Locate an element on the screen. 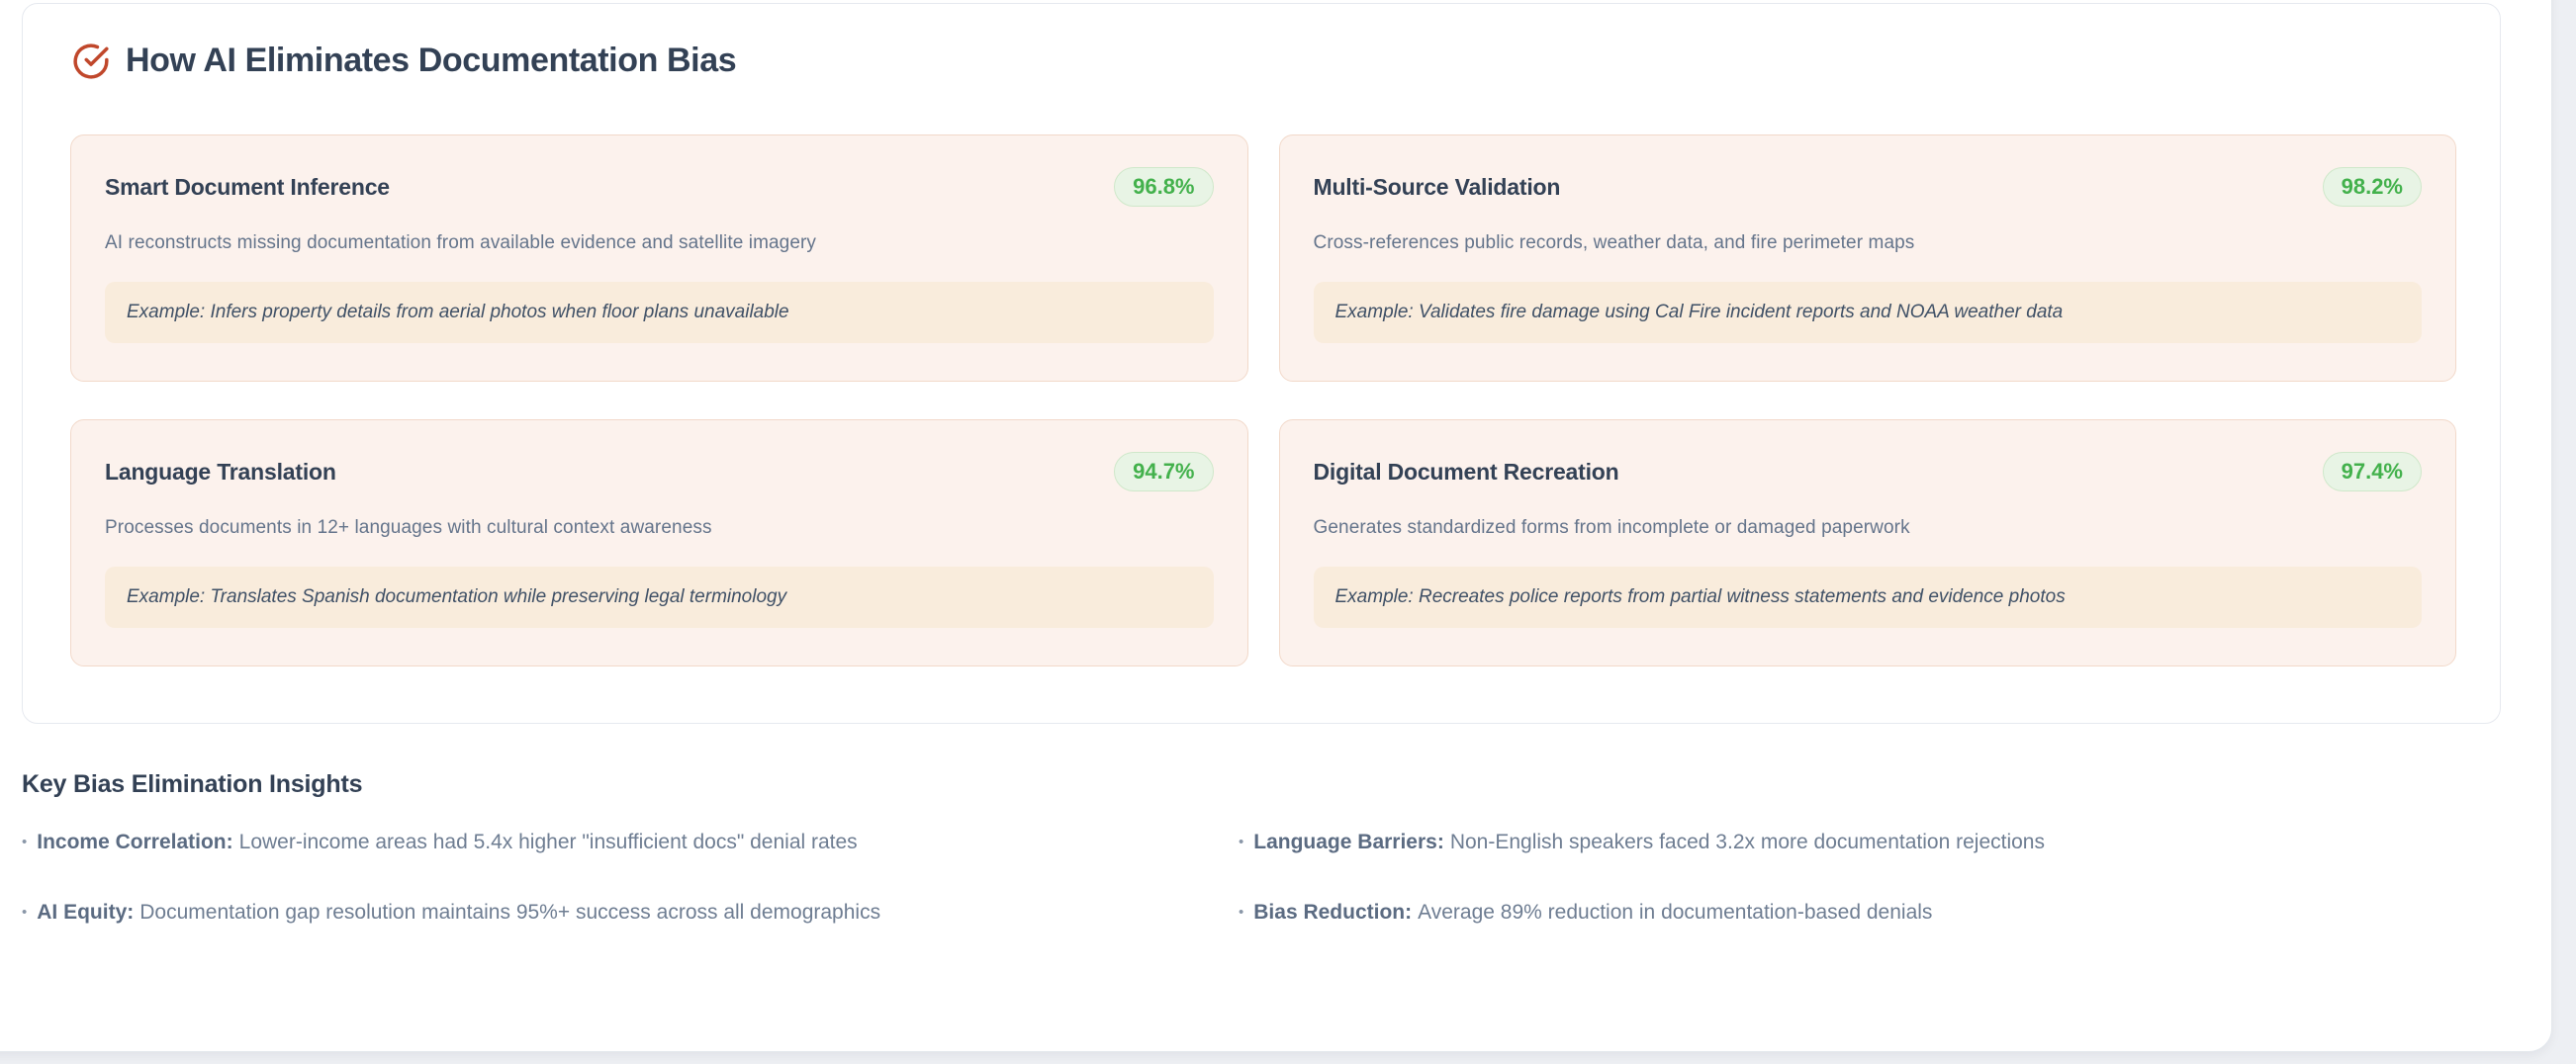  feature-card-header: Digital Document Recreation 97.4% is located at coordinates (1867, 472).